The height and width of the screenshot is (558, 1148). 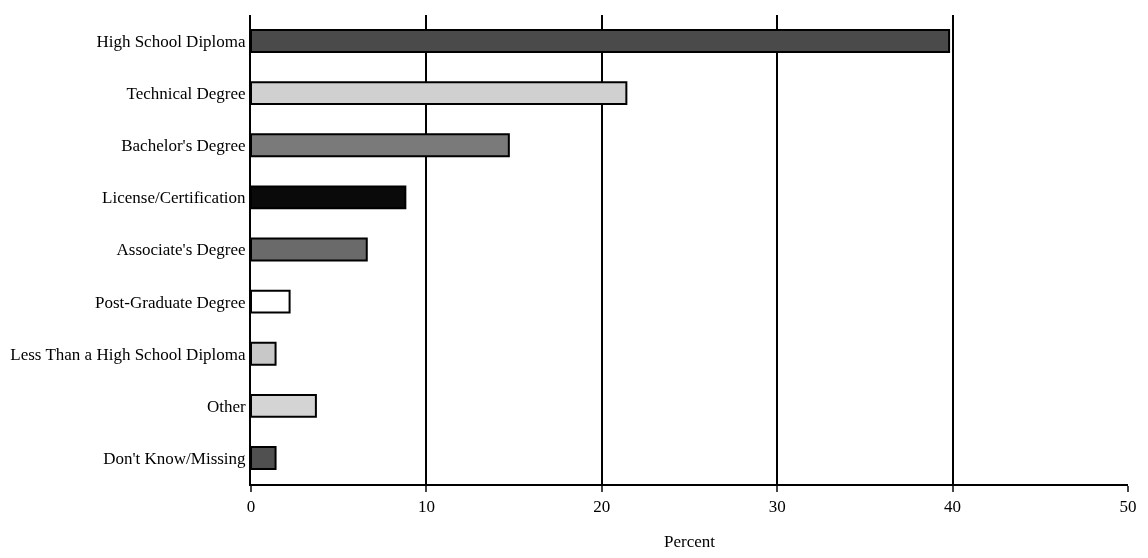 What do you see at coordinates (251, 507) in the screenshot?
I see `x-tick-label: 0` at bounding box center [251, 507].